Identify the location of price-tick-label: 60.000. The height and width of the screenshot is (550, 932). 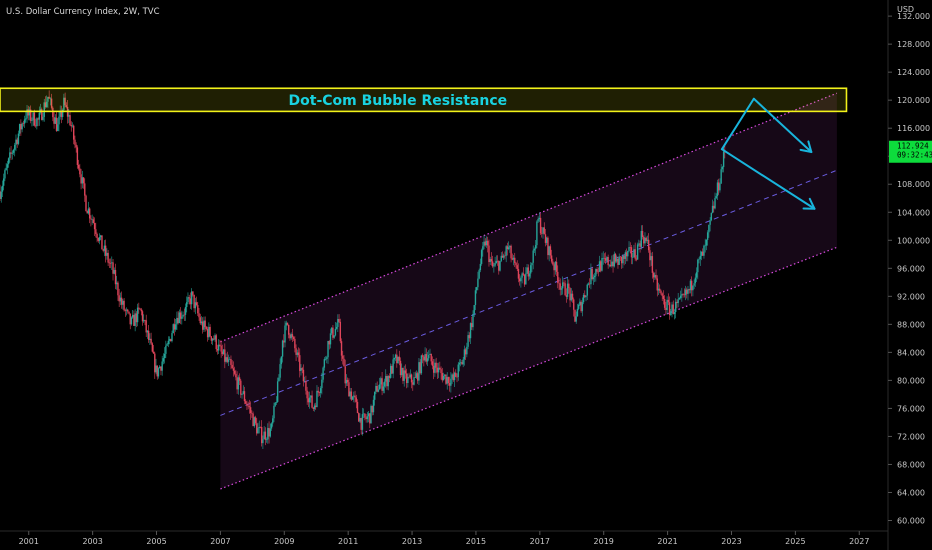
(911, 520).